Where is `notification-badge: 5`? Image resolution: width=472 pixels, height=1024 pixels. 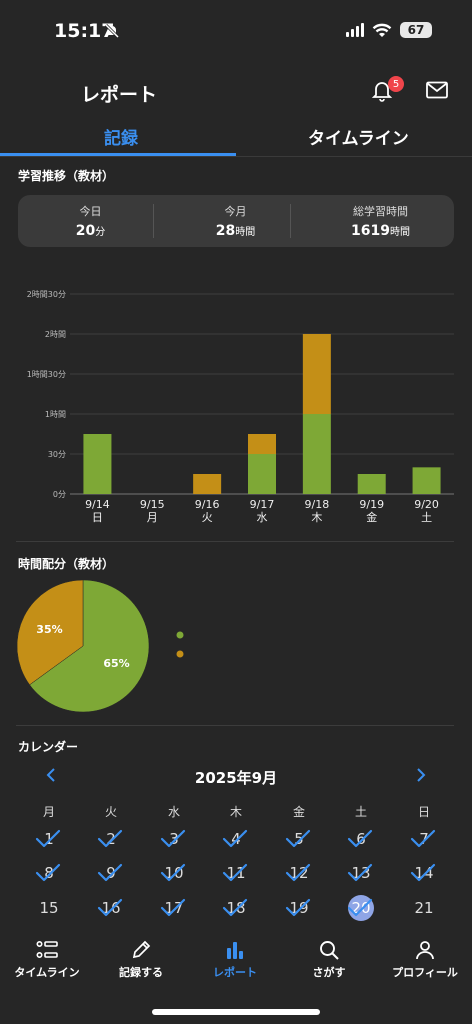 notification-badge: 5 is located at coordinates (396, 84).